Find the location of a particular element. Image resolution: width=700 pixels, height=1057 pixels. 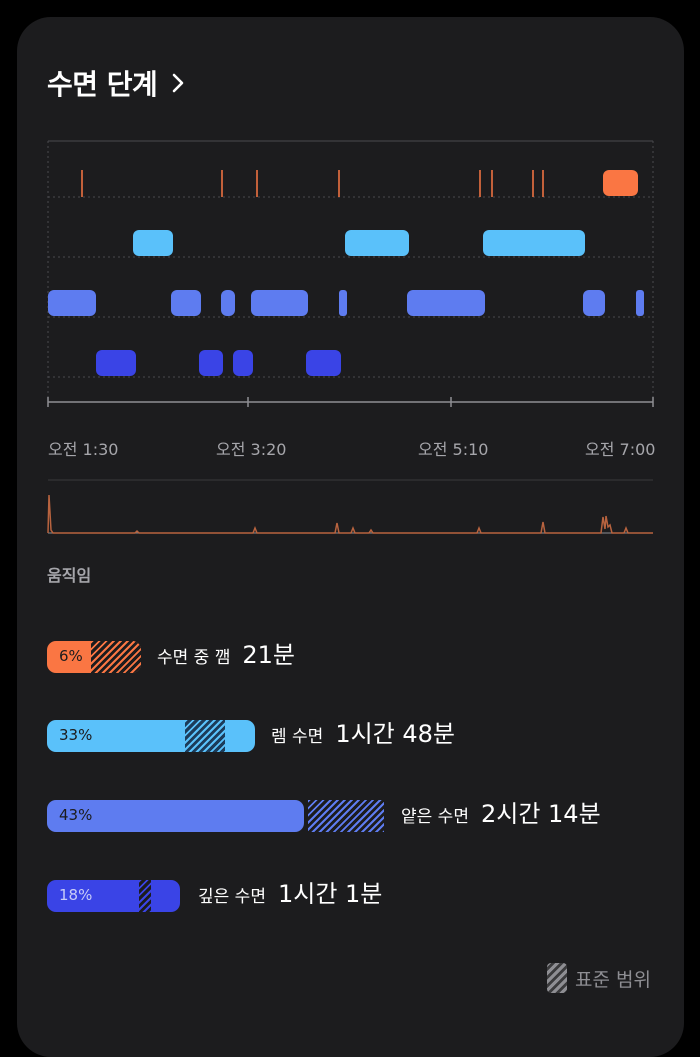

stage-bar-awake: 6% is located at coordinates (94, 657).